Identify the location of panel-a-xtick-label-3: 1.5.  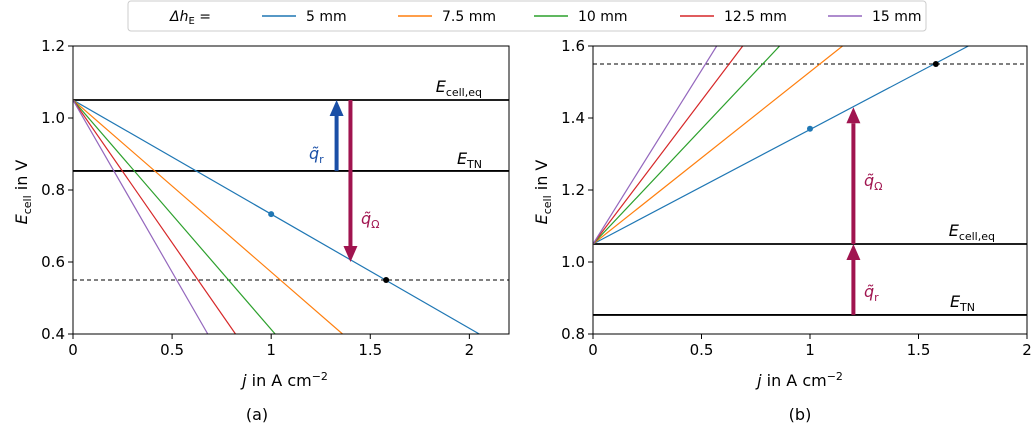
(370, 350).